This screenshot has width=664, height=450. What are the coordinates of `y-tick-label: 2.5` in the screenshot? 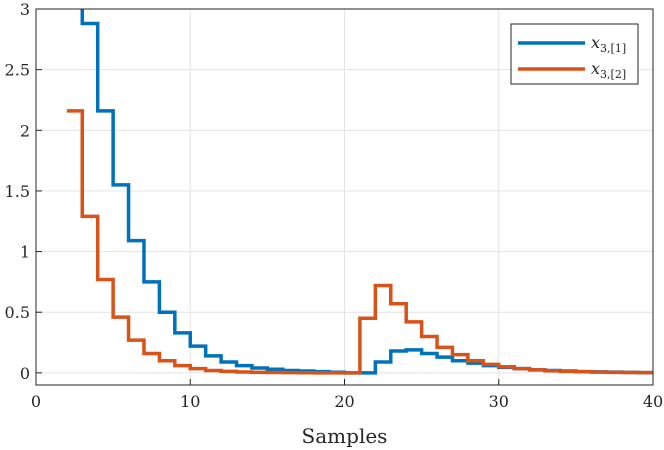 It's located at (17, 70).